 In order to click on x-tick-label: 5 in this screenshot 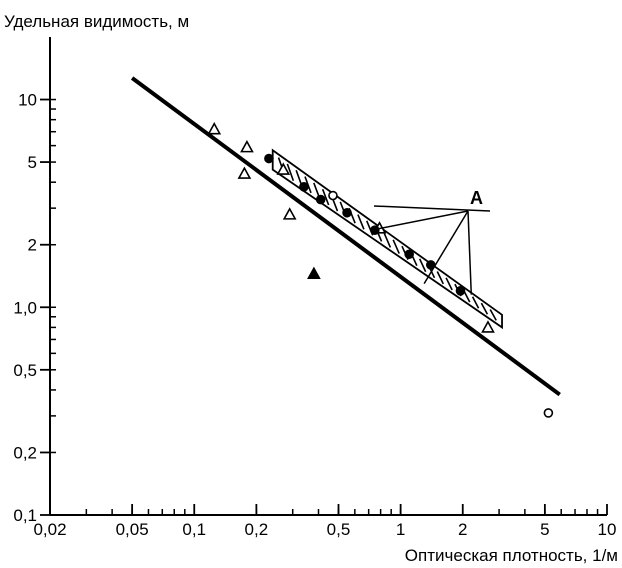, I will do `click(544, 529)`.